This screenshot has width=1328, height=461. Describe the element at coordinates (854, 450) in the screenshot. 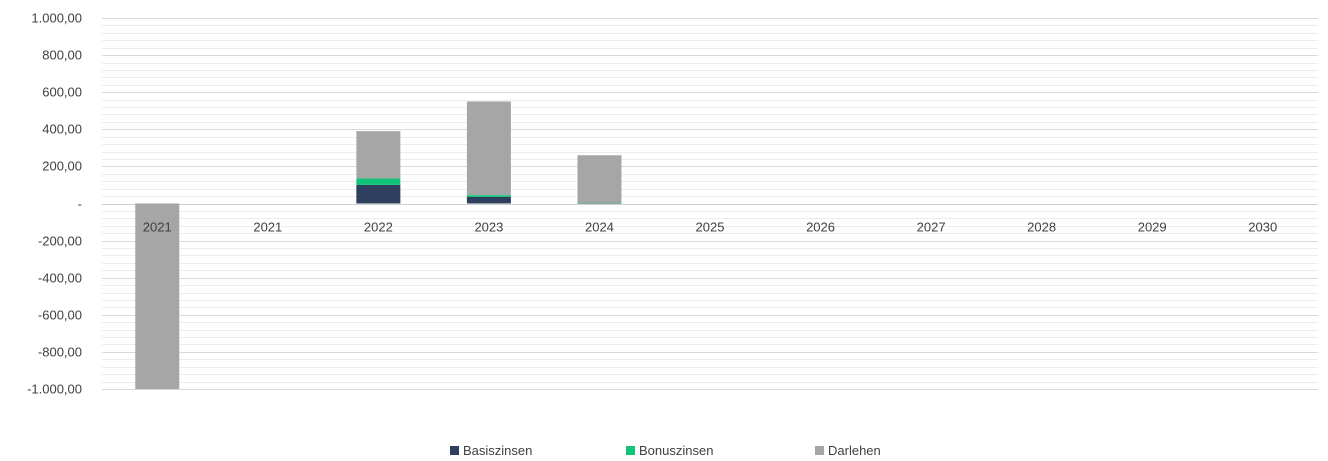

I see `legend-label-darlehen: Darlehen` at that location.